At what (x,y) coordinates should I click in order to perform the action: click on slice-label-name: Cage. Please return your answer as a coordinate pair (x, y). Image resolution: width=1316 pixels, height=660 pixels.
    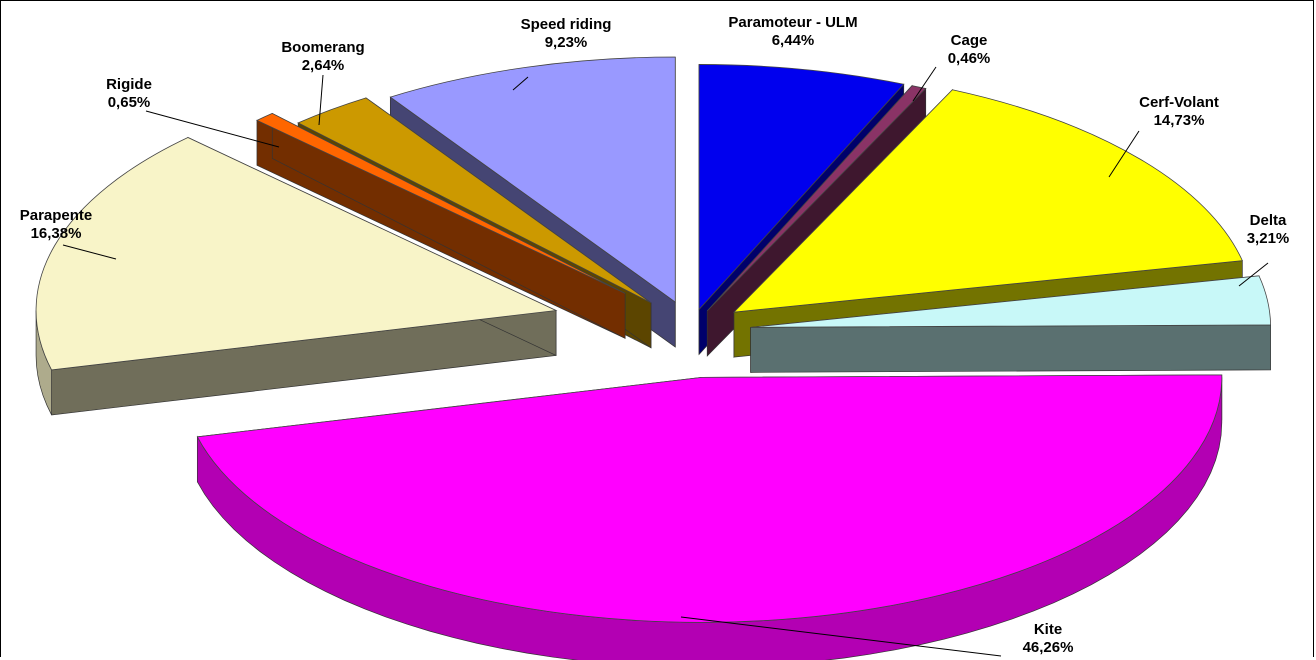
    Looking at the image, I should click on (969, 40).